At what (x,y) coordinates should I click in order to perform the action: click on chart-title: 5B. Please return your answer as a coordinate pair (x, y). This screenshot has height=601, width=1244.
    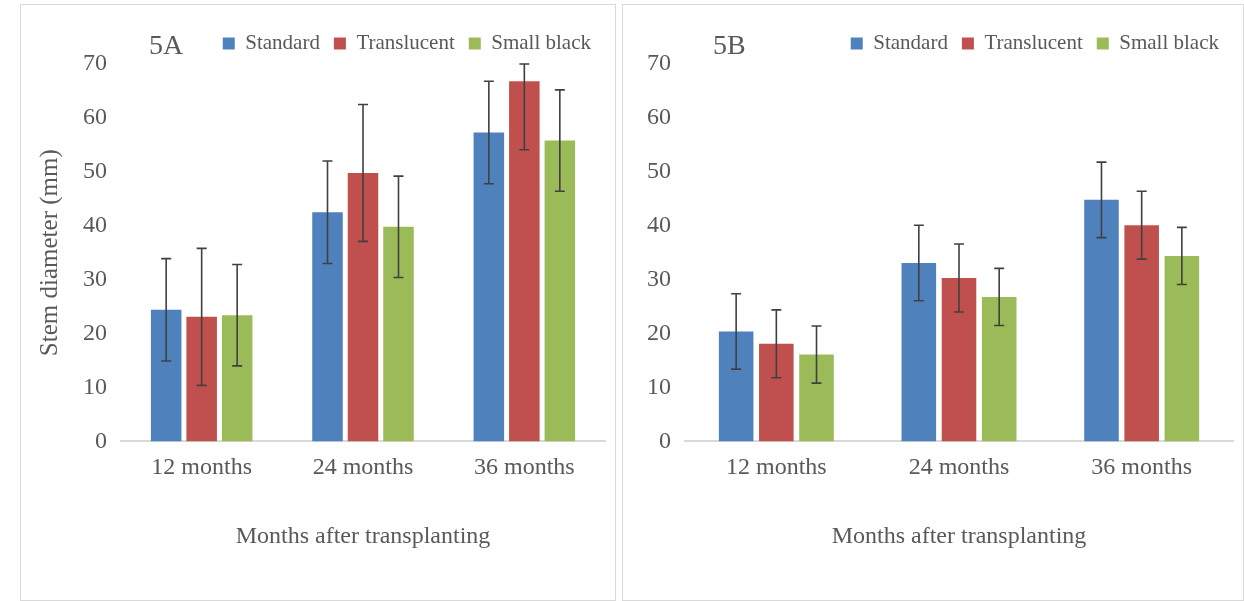
    Looking at the image, I should click on (729, 45).